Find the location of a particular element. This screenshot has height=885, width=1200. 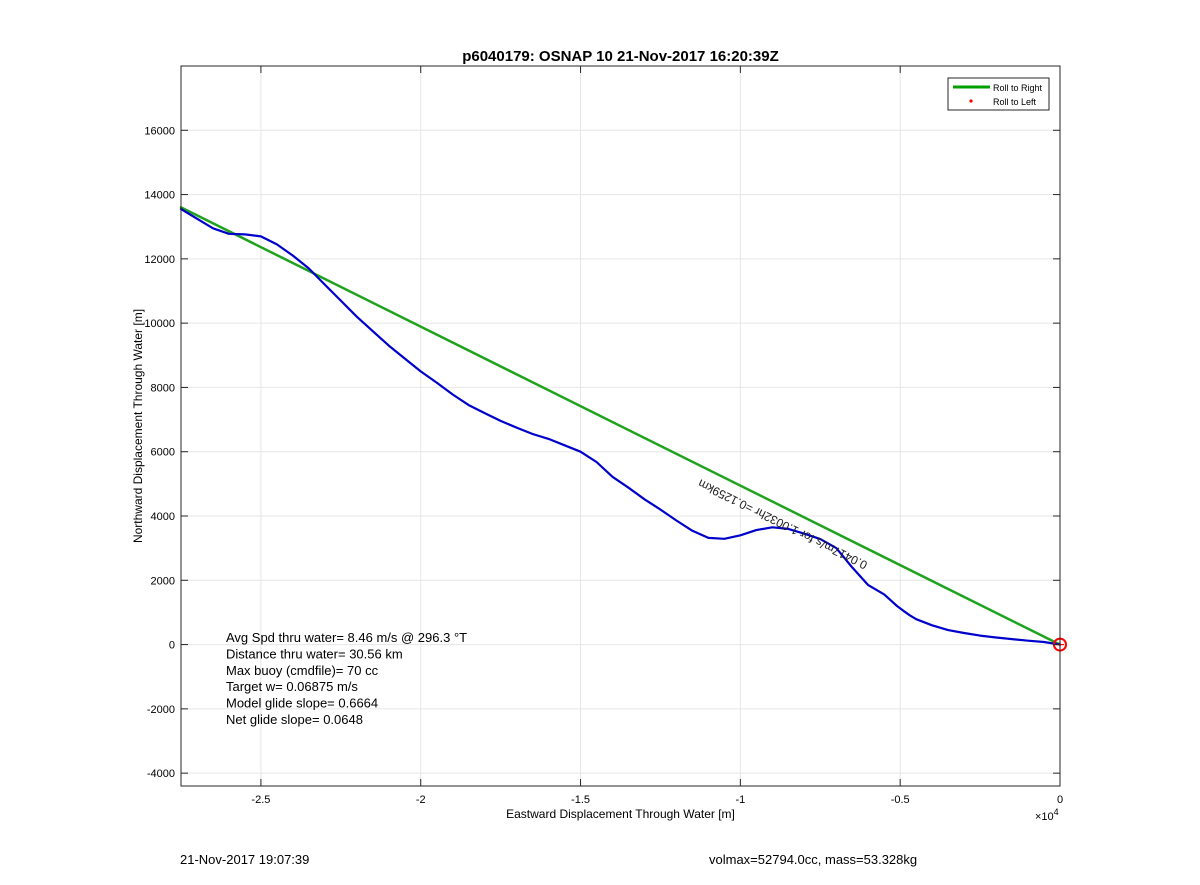

legend: Roll to Right Roll to Left is located at coordinates (998, 94).